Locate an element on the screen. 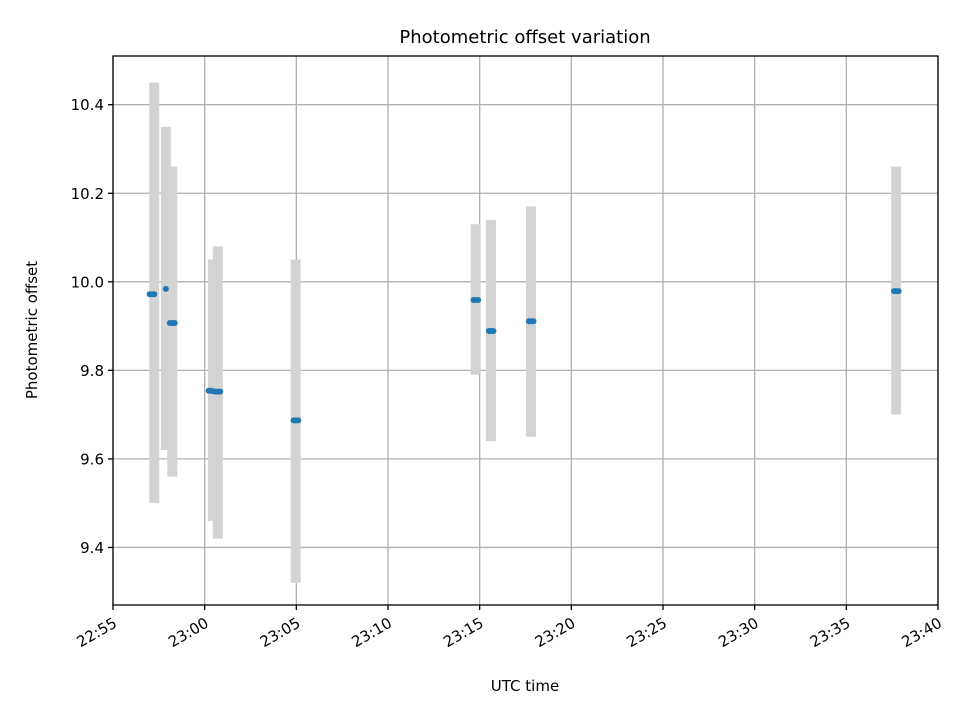 Image resolution: width=960 pixels, height=720 pixels. y-tick-label: 10.0 is located at coordinates (87, 282).